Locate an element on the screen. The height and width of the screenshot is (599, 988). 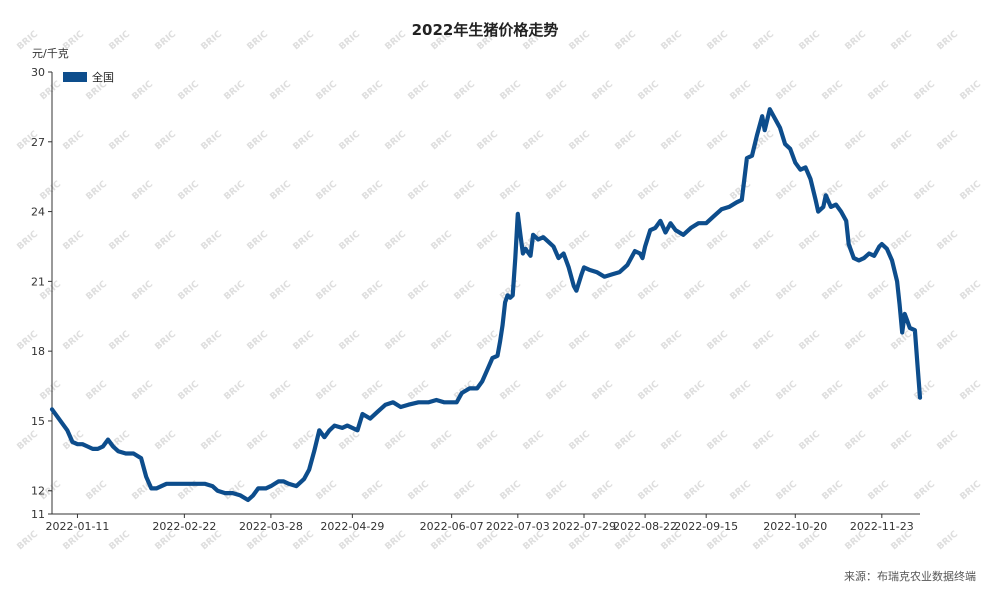
watermark-text-162: BRIC is located at coordinates (741, 390).